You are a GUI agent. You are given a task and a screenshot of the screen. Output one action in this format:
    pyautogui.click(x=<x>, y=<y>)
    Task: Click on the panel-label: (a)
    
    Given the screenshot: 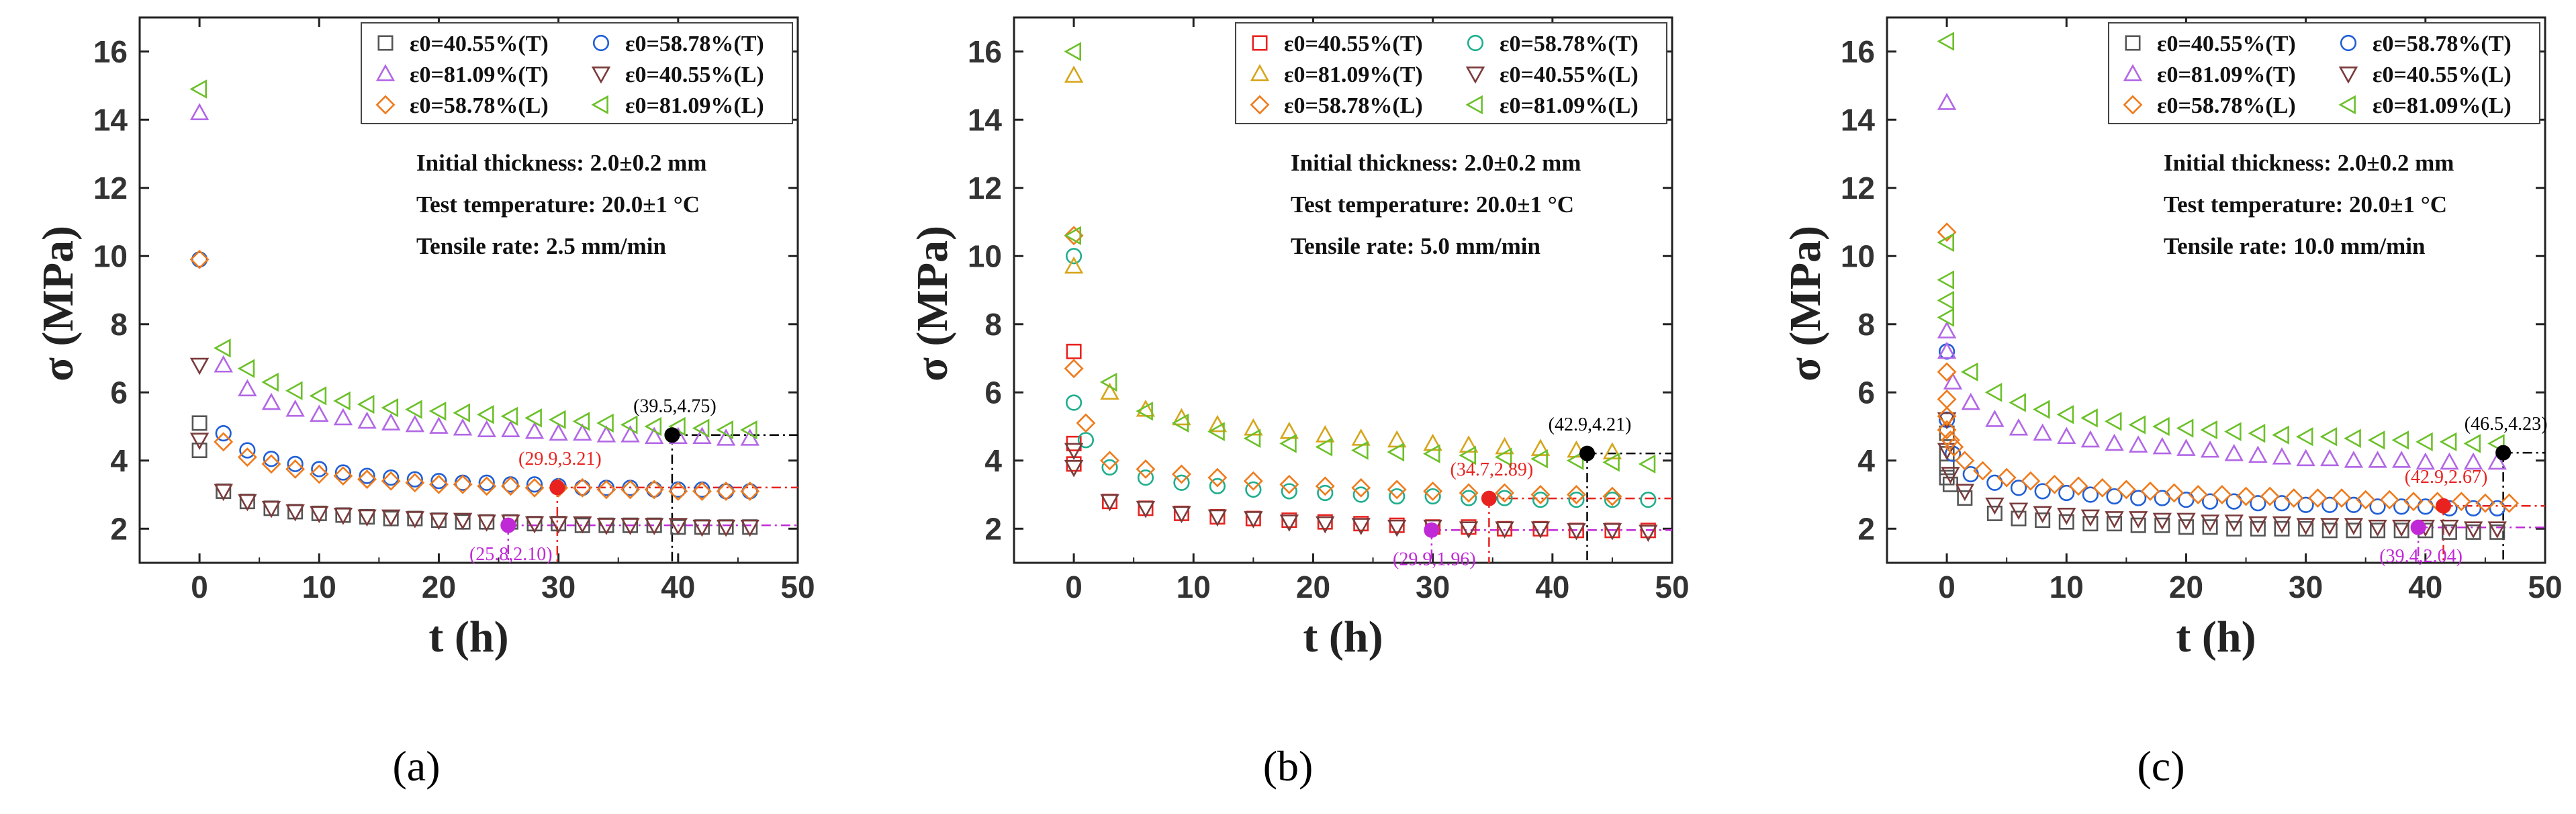 What is the action you would take?
    pyautogui.click(x=416, y=766)
    